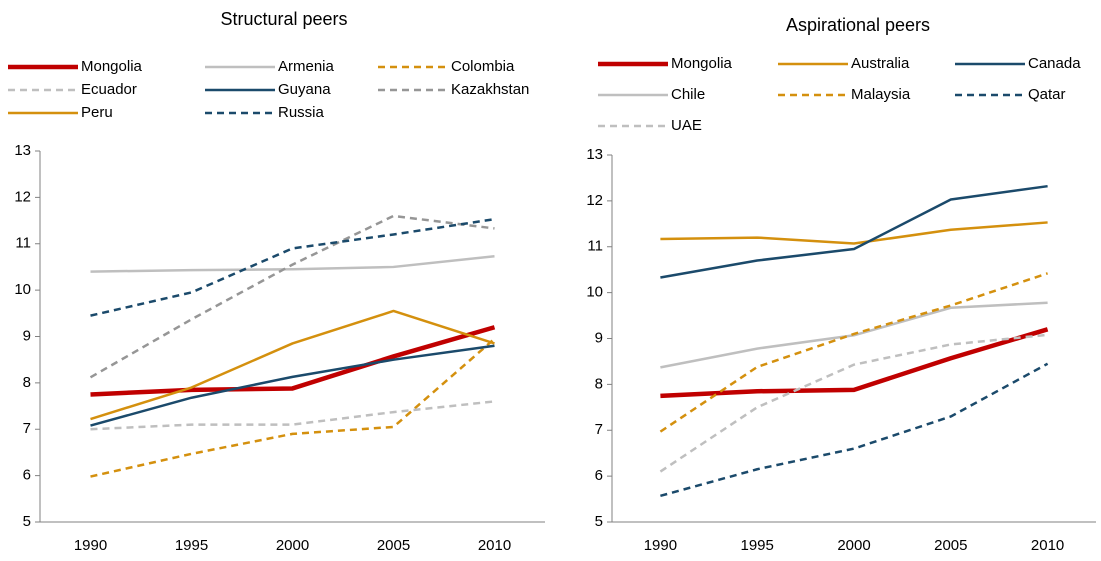 Image resolution: width=1101 pixels, height=561 pixels. I want to click on legend-label: Chile, so click(688, 94).